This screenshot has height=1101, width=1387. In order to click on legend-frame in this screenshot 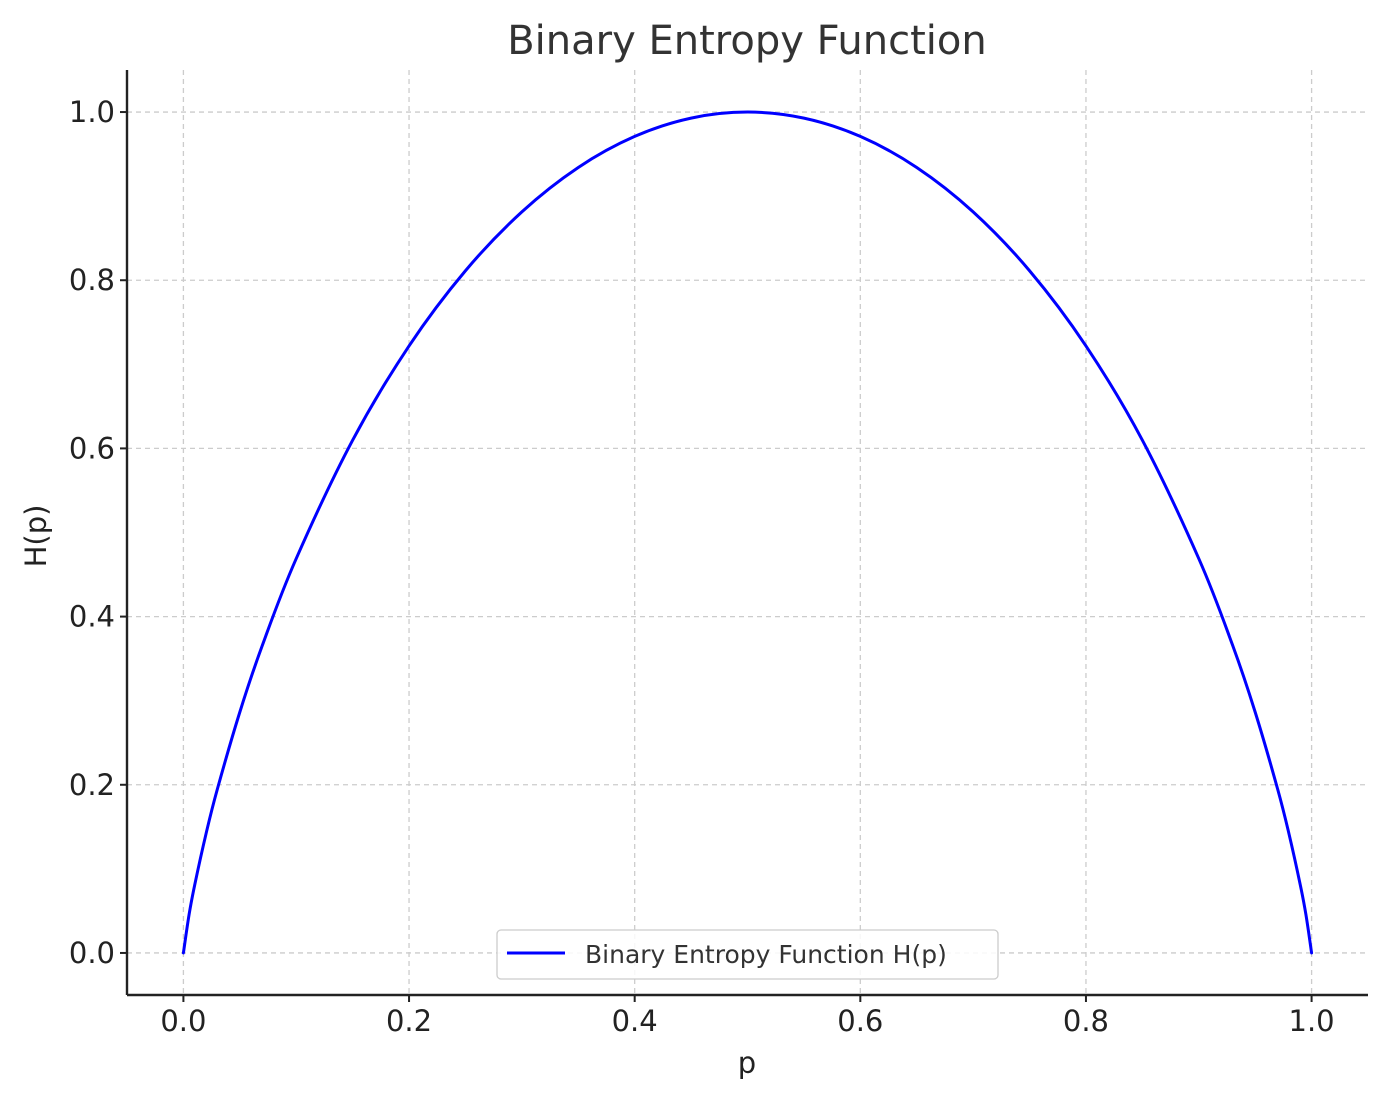, I will do `click(747, 954)`.